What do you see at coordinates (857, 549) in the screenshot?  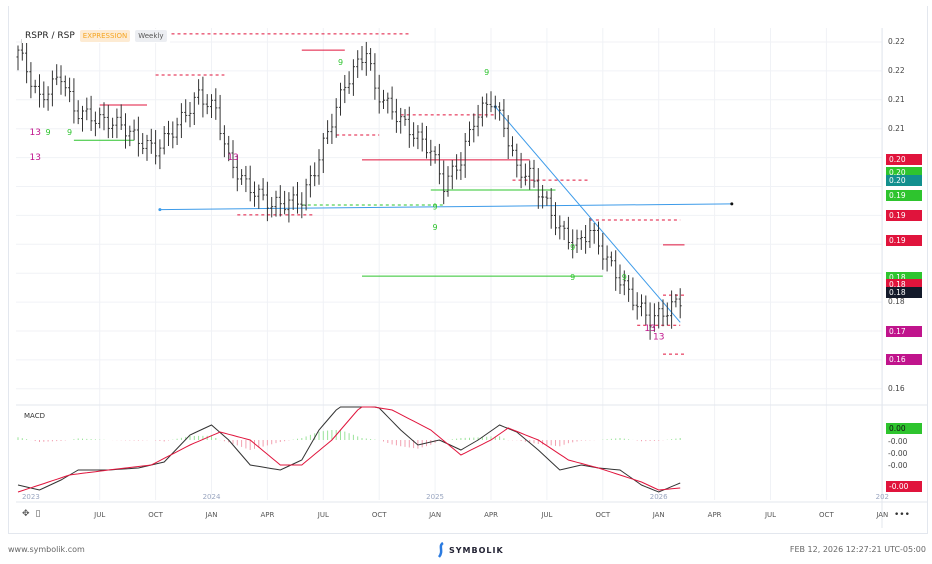 I see `timestamp: FEB 12, 2026 12:27:21 UTC-05:00` at bounding box center [857, 549].